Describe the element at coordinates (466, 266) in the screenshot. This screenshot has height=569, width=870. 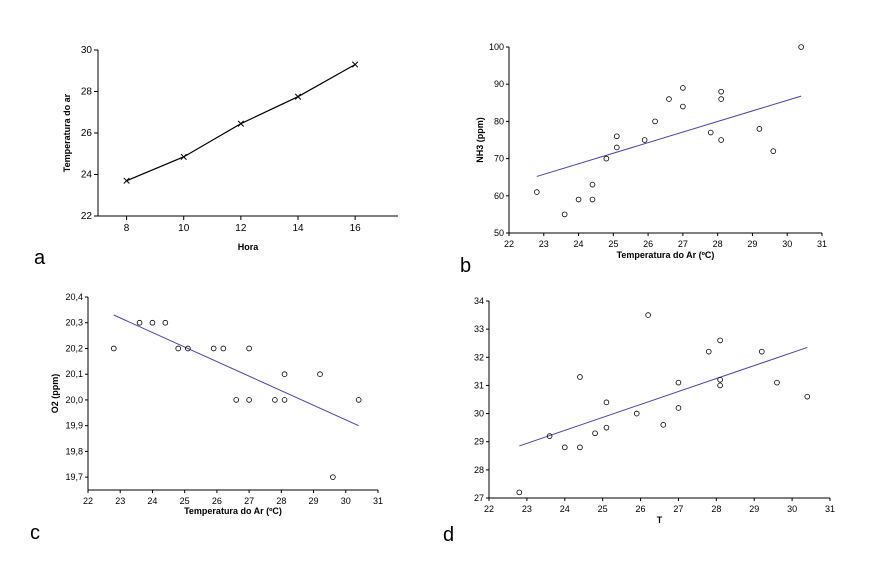
I see `panel-label-b: b` at that location.